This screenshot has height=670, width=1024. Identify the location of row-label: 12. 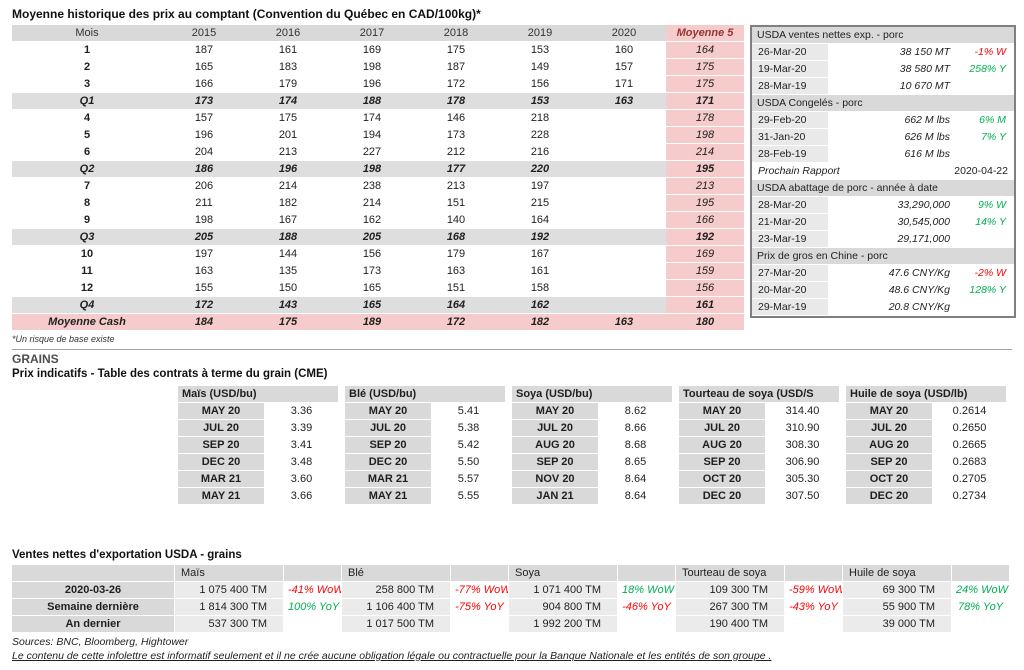
(87, 288).